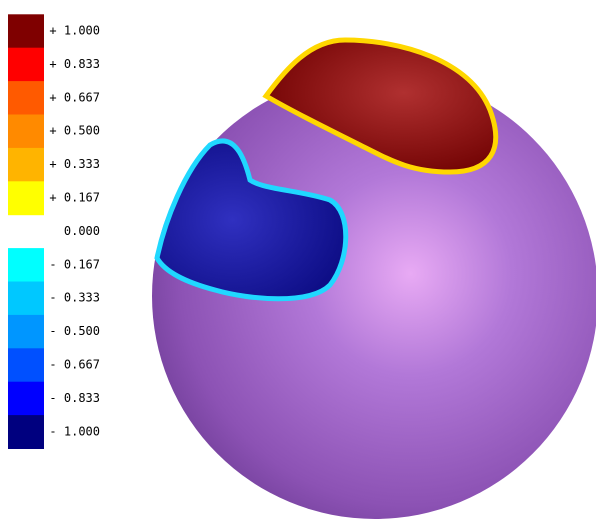 This screenshot has height=519, width=596. Describe the element at coordinates (74, 264) in the screenshot. I see `legend-label: - 0.167` at that location.